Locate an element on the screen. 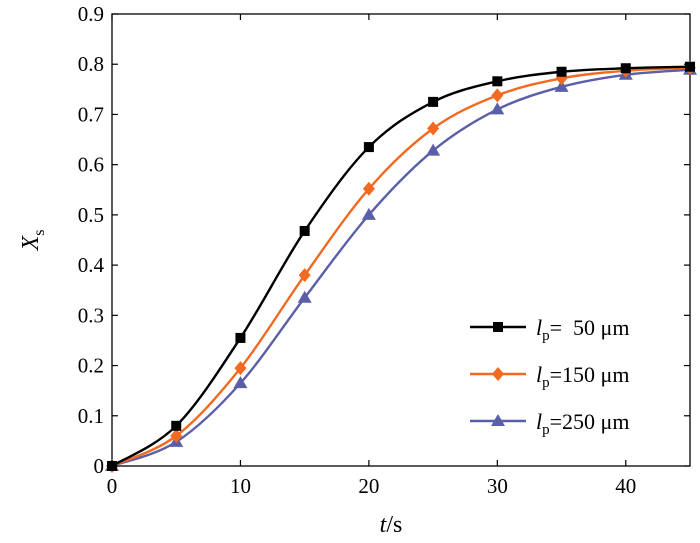  legend-item: lp=150 μm is located at coordinates (549, 376).